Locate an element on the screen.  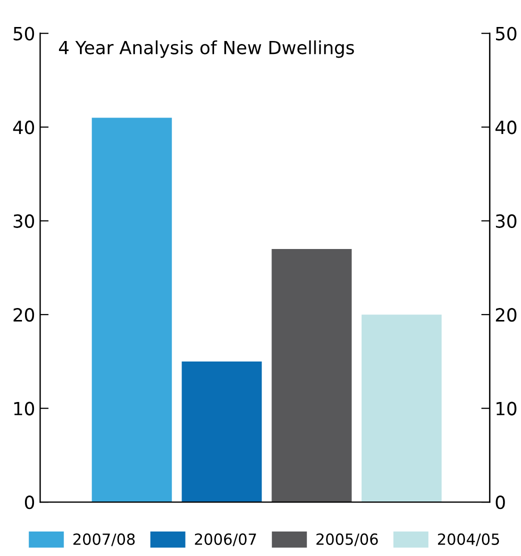
y-tick-label: 20 is located at coordinates (24, 315).